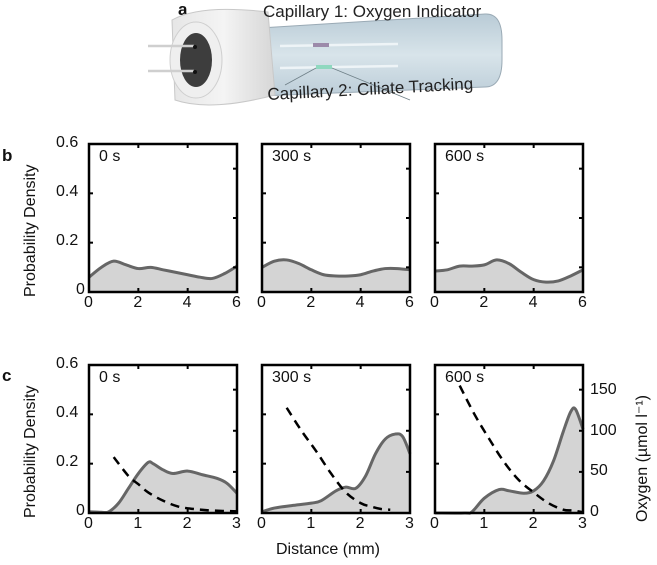 The height and width of the screenshot is (565, 657). What do you see at coordinates (603, 430) in the screenshot?
I see `c-ytick-right-100: 100` at bounding box center [603, 430].